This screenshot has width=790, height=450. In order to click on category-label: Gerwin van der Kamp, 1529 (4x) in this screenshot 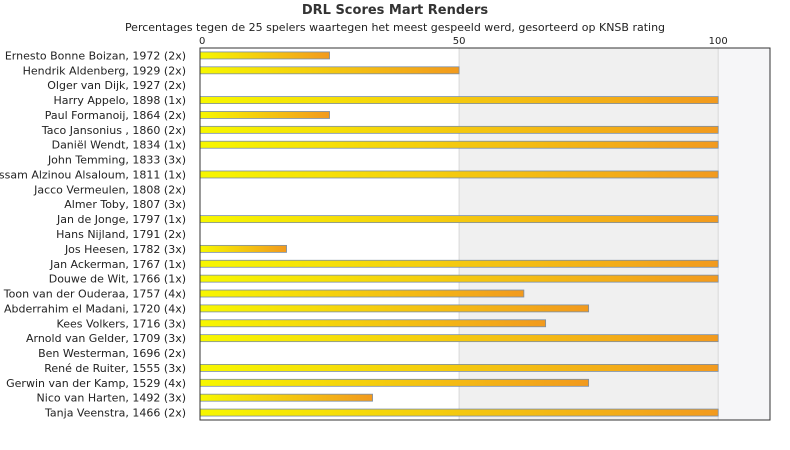, I will do `click(96, 383)`.